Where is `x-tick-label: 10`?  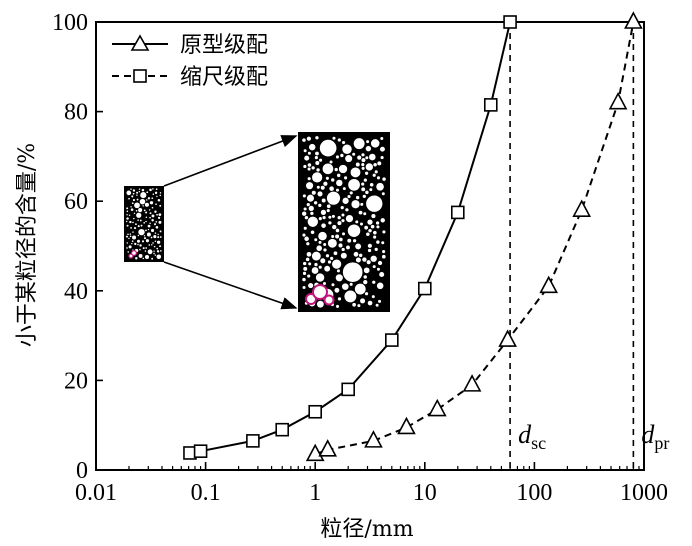 x-tick-label: 10 is located at coordinates (425, 493).